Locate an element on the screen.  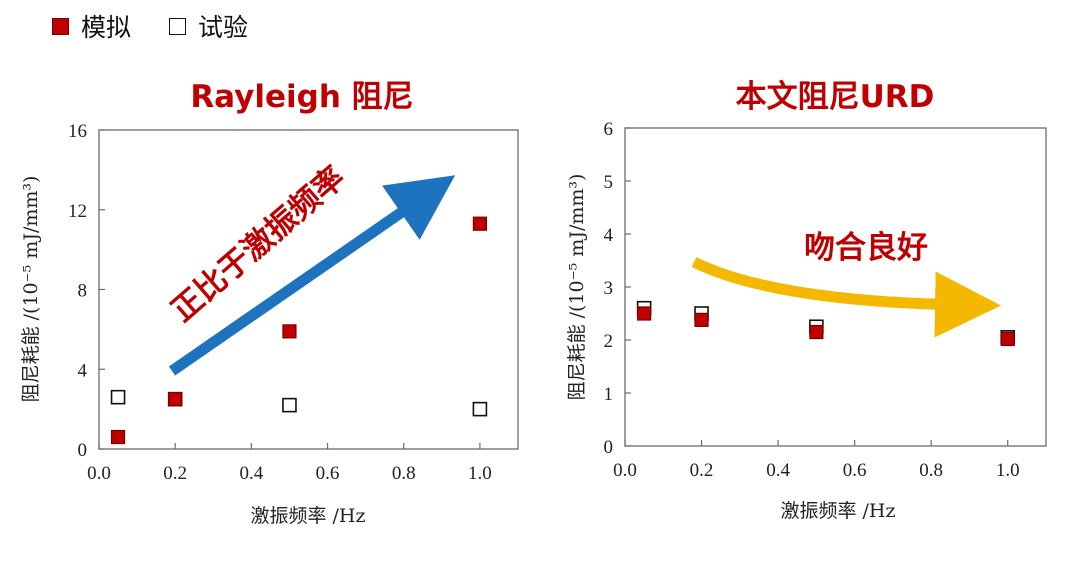
annotation-group: 正比于激振频率 is located at coordinates (310, 268).